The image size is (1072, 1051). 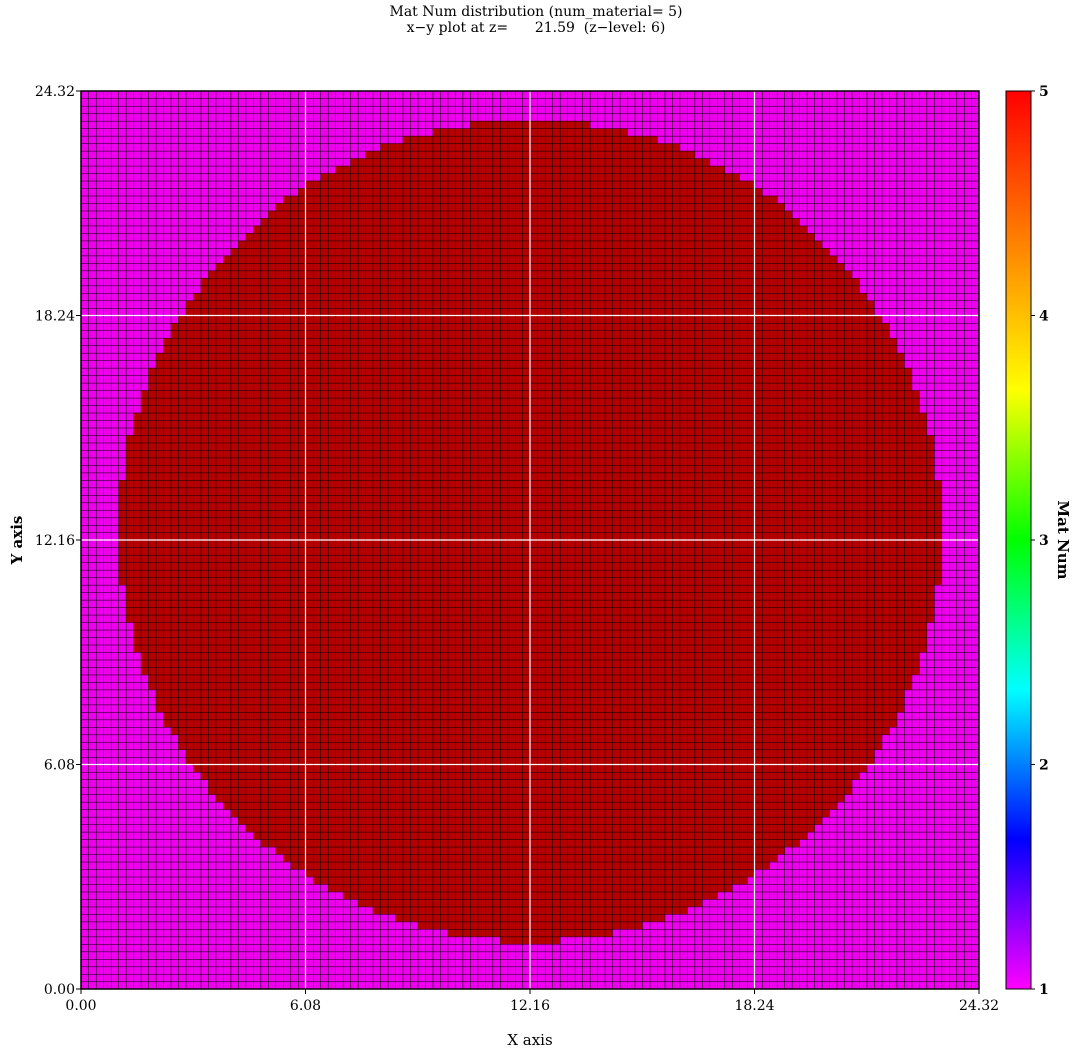 What do you see at coordinates (305, 1006) in the screenshot?
I see `x-tick-label: 6.08` at bounding box center [305, 1006].